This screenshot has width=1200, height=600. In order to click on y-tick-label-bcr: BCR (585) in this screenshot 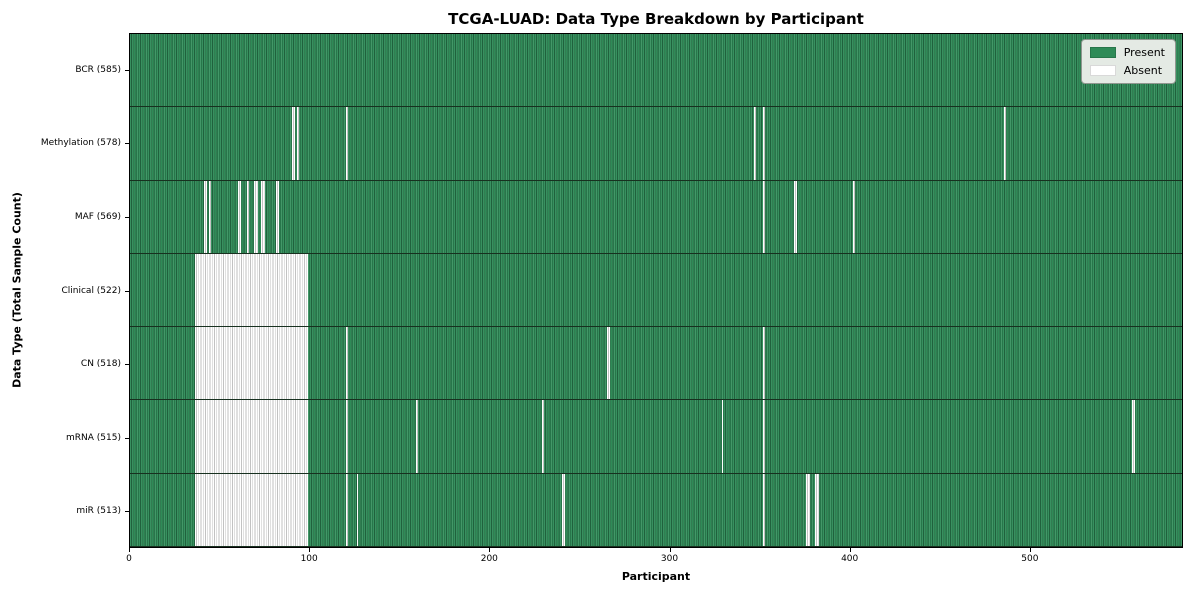, I will do `click(98, 69)`.